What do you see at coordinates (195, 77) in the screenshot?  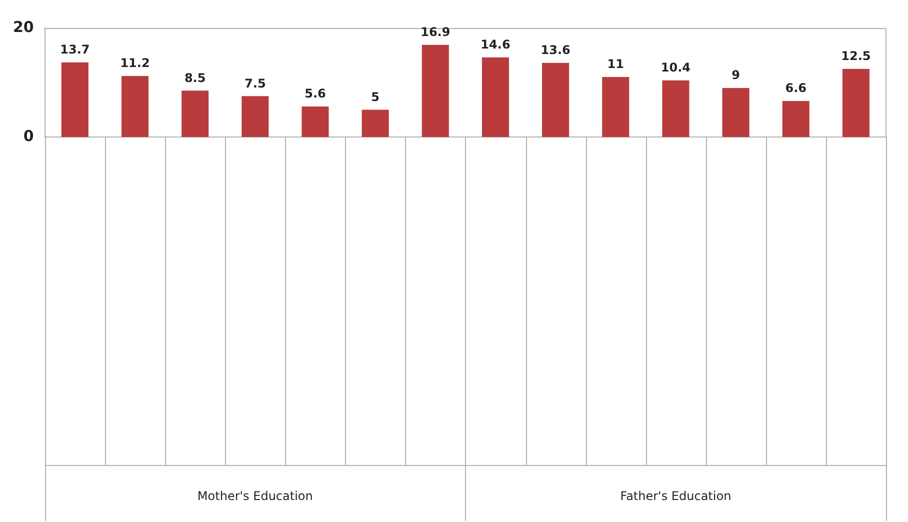 I see `data-label: 8.5` at bounding box center [195, 77].